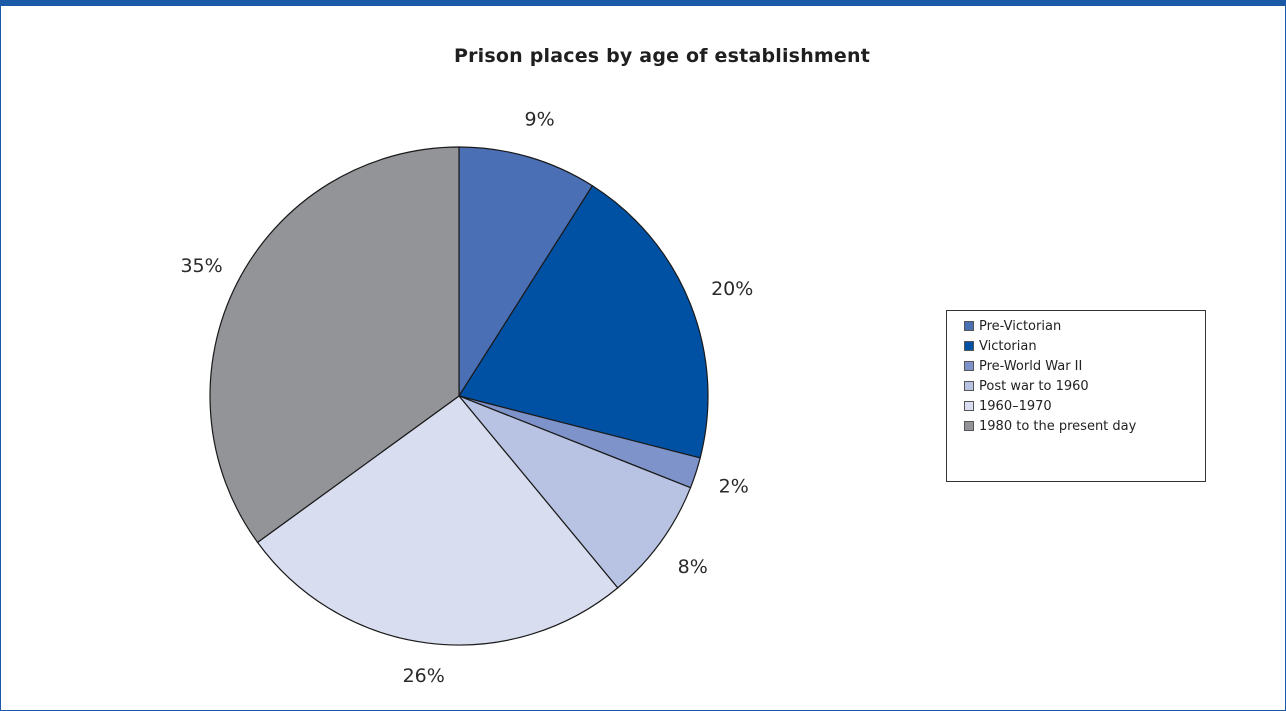 The image size is (1286, 711). What do you see at coordinates (1034, 386) in the screenshot?
I see `legend-label: Post war to 1960` at bounding box center [1034, 386].